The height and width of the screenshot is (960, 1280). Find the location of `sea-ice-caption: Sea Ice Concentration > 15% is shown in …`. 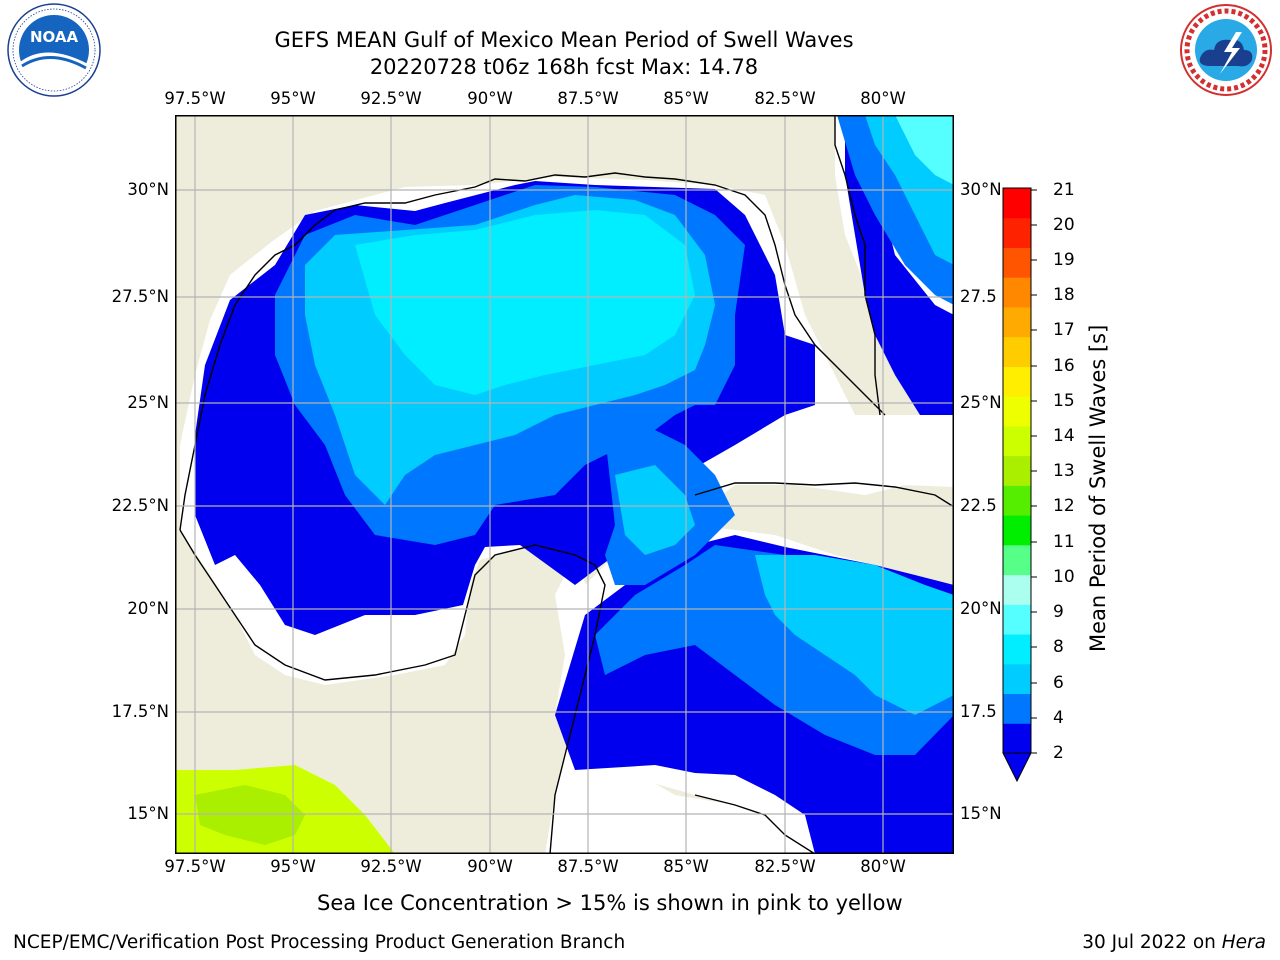

sea-ice-caption: Sea Ice Concentration > 15% is shown in … is located at coordinates (610, 903).